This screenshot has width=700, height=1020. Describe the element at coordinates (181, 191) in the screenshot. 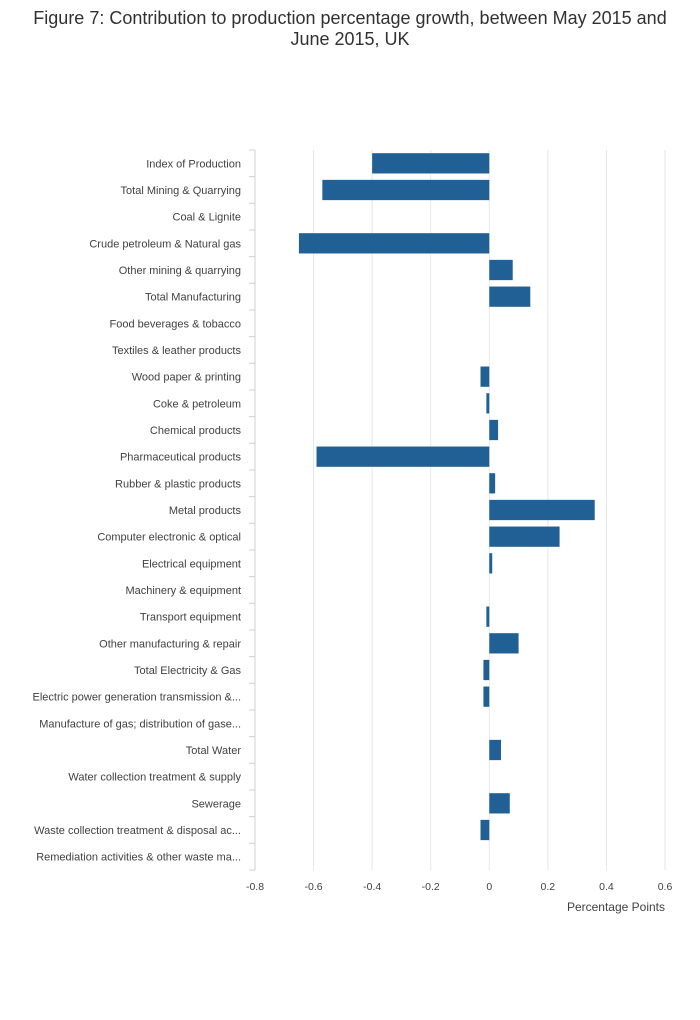

I see `category-label: Total Mining & Quarrying` at that location.